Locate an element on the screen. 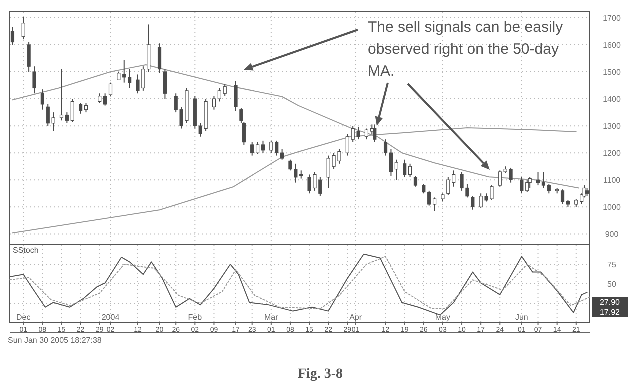  y-tick-label: 1600 is located at coordinates (612, 45).